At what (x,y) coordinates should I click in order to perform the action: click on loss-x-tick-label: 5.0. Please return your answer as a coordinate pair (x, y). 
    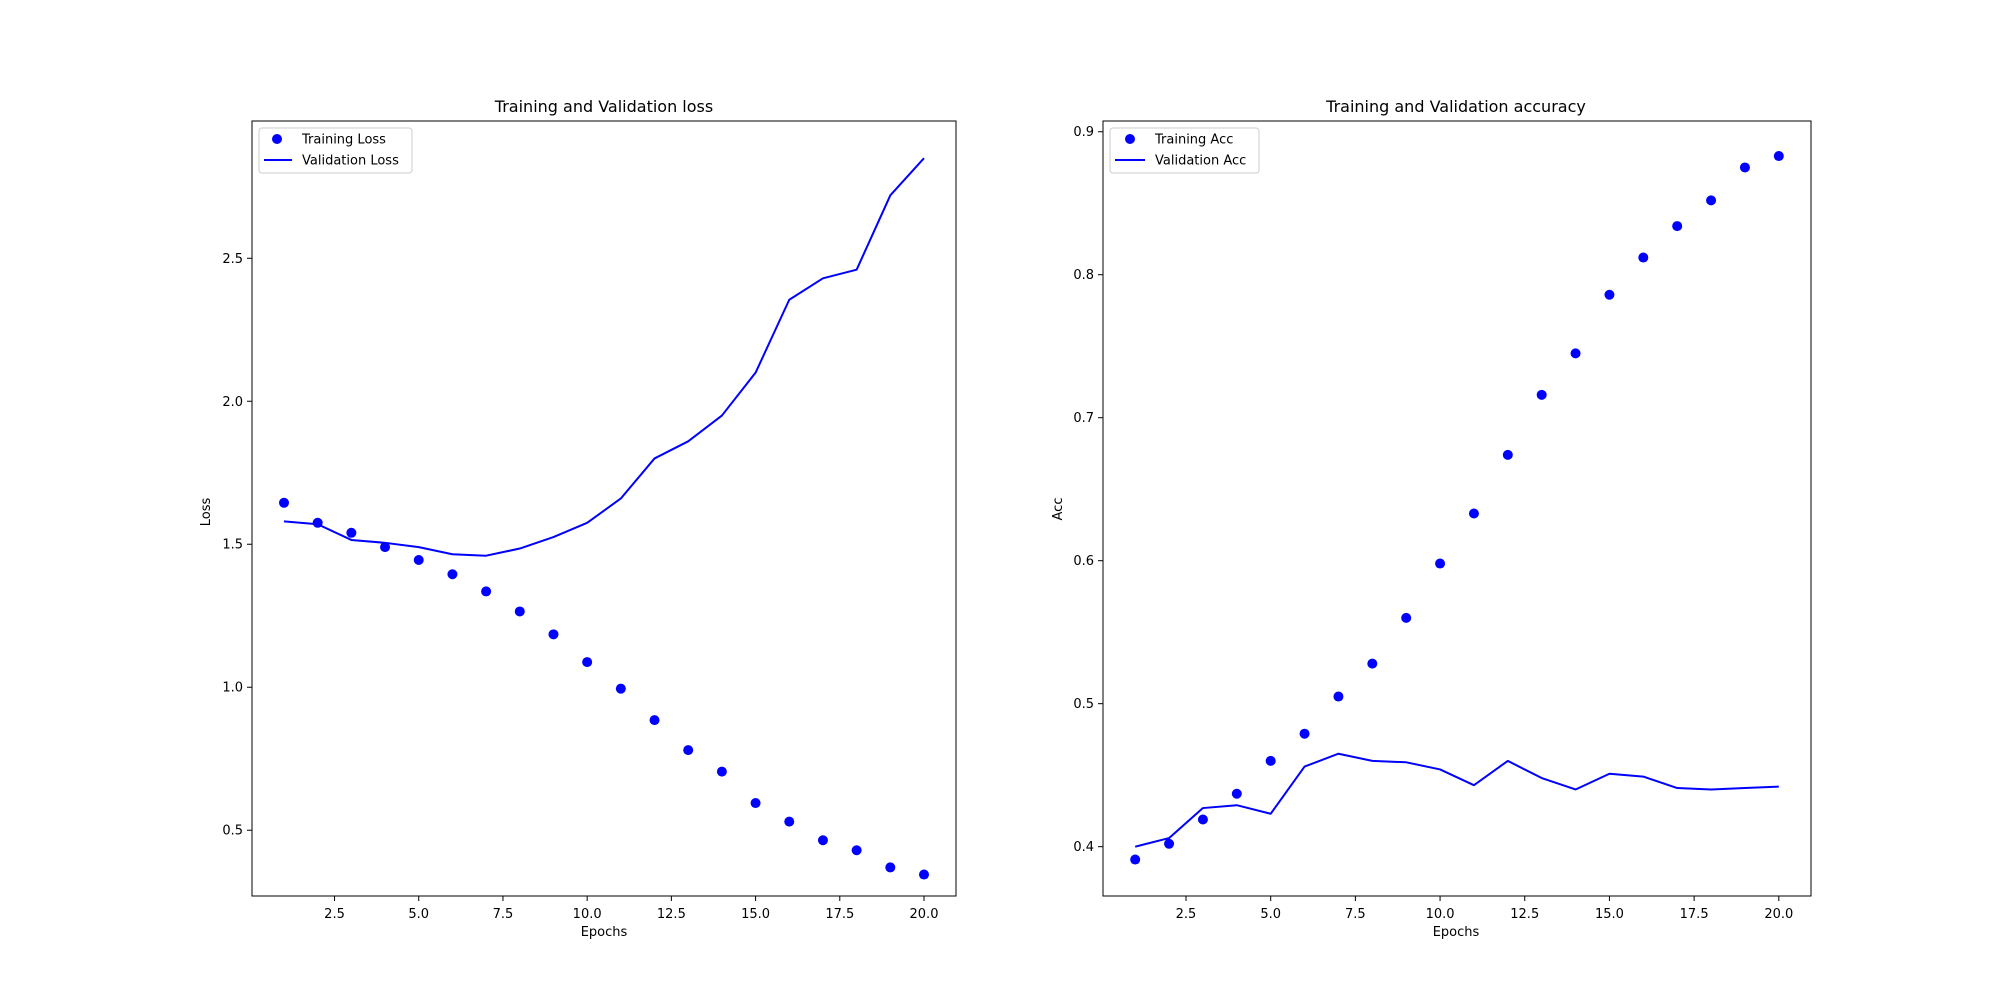
    Looking at the image, I should click on (418, 914).